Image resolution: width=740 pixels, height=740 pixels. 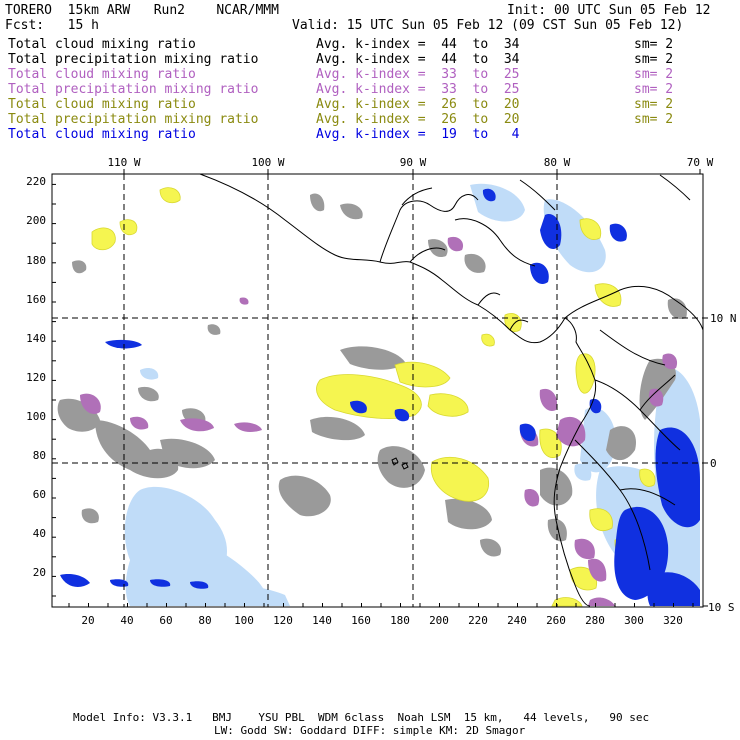 What do you see at coordinates (418, 104) in the screenshot?
I see `legend-row-5-index: Avg. k-index = 26 to 20` at bounding box center [418, 104].